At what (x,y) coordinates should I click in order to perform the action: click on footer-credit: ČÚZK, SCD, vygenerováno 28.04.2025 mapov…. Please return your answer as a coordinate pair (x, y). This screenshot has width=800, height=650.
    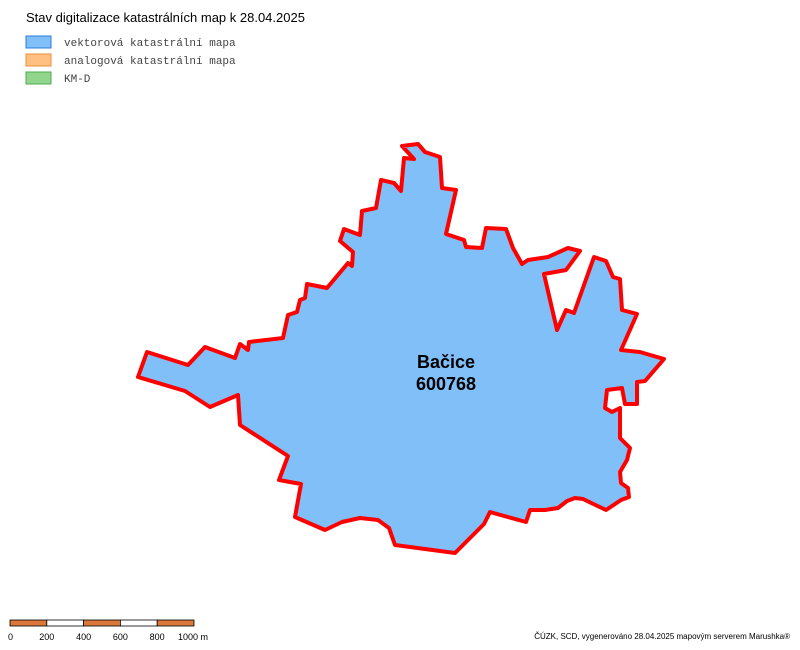
    Looking at the image, I should click on (662, 636).